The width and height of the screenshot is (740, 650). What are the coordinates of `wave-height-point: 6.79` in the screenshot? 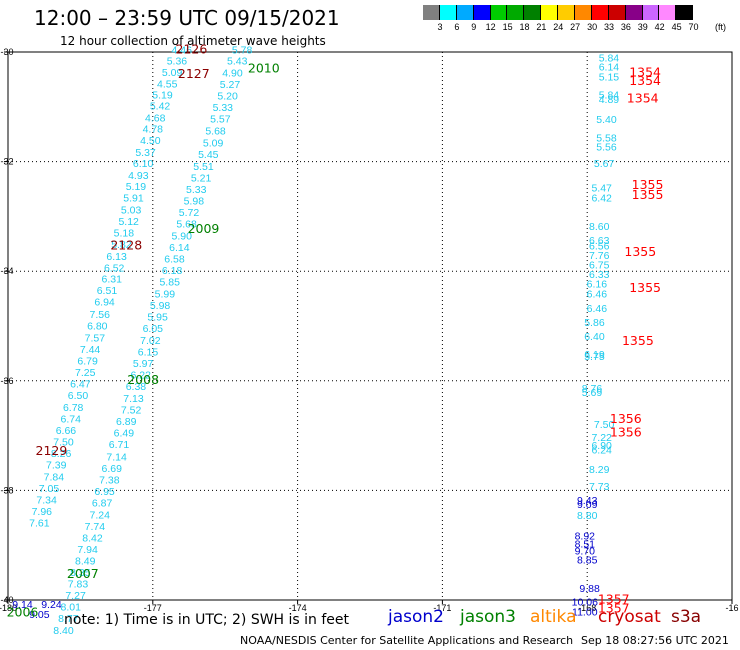 It's located at (87, 361).